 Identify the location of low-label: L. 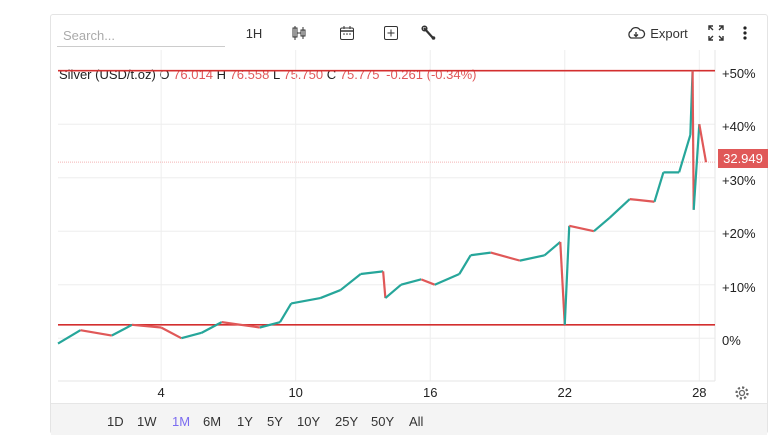
(276, 74).